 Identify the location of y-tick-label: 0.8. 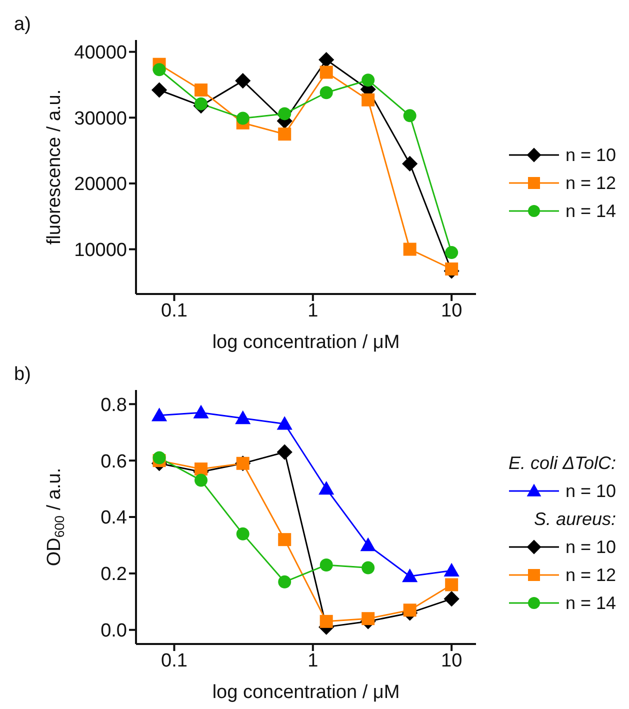
(113, 405).